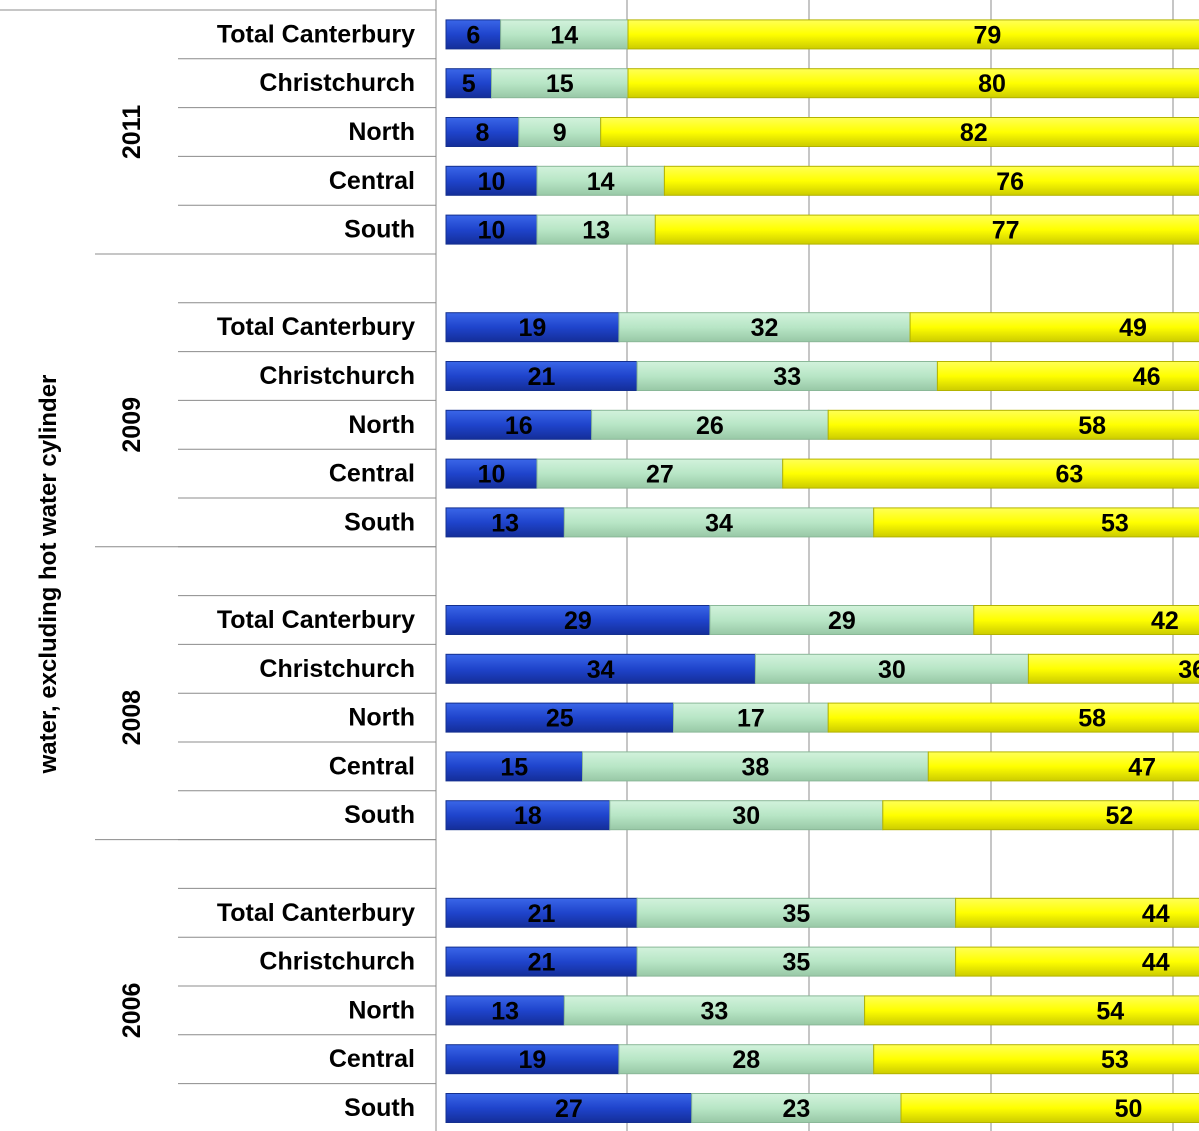 This screenshot has width=1199, height=1131. What do you see at coordinates (751, 719) in the screenshot?
I see `data-label: 17` at bounding box center [751, 719].